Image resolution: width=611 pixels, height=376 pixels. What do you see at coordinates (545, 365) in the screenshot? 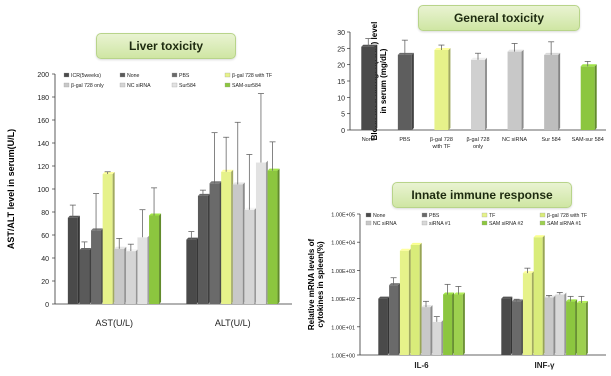
I see `innate-category-label: INF-γ` at bounding box center [545, 365].